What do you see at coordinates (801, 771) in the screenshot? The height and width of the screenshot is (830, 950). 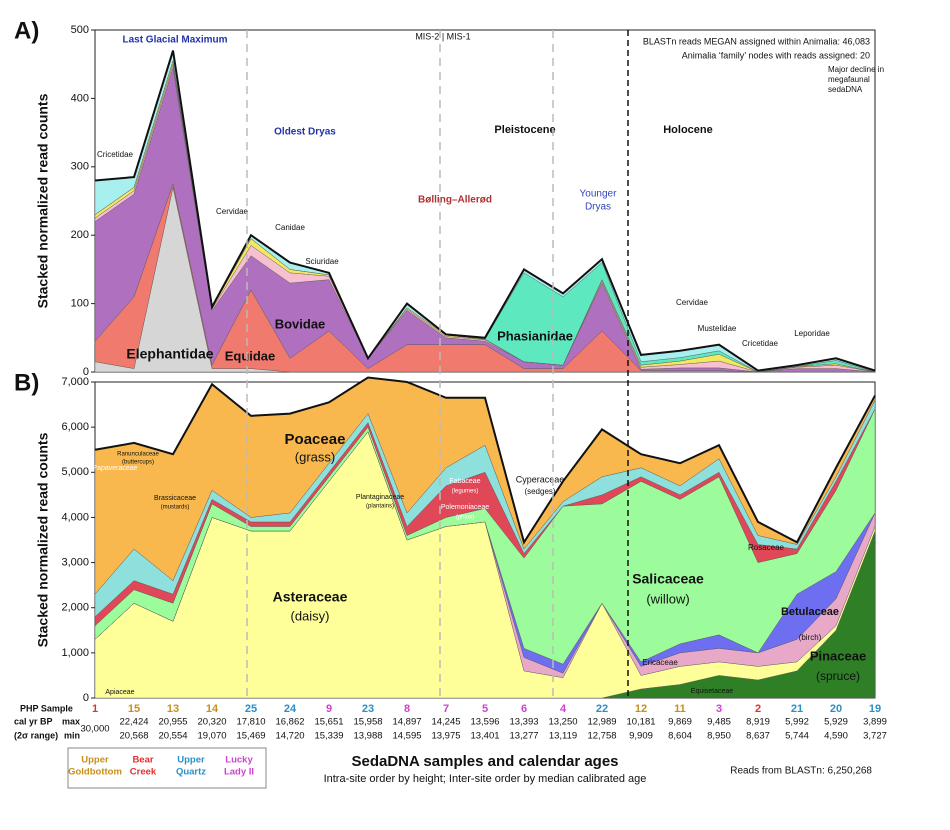 I see `reads-note: Reads from BLASTn: 6,250,268` at bounding box center [801, 771].